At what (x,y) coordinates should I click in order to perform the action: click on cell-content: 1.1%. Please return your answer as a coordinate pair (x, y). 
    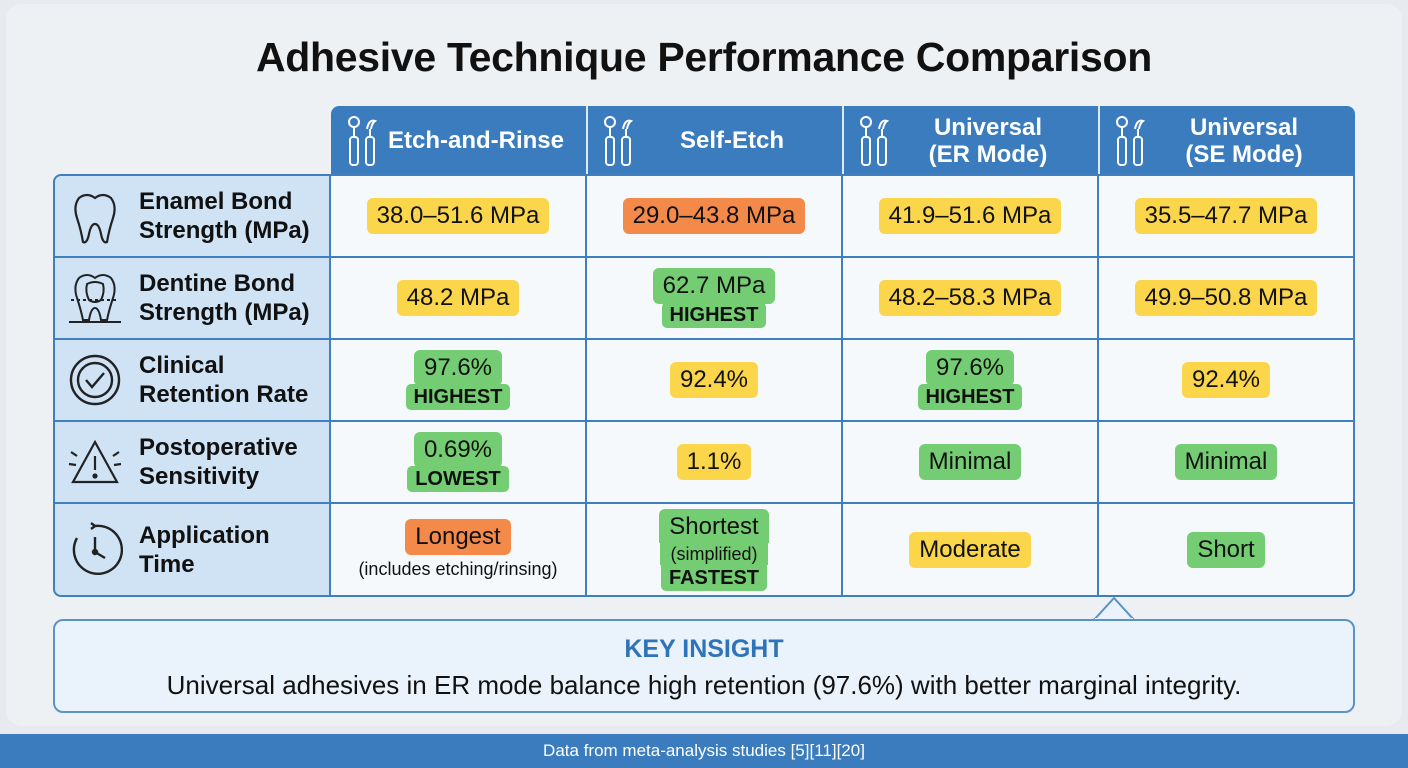
    Looking at the image, I should click on (714, 462).